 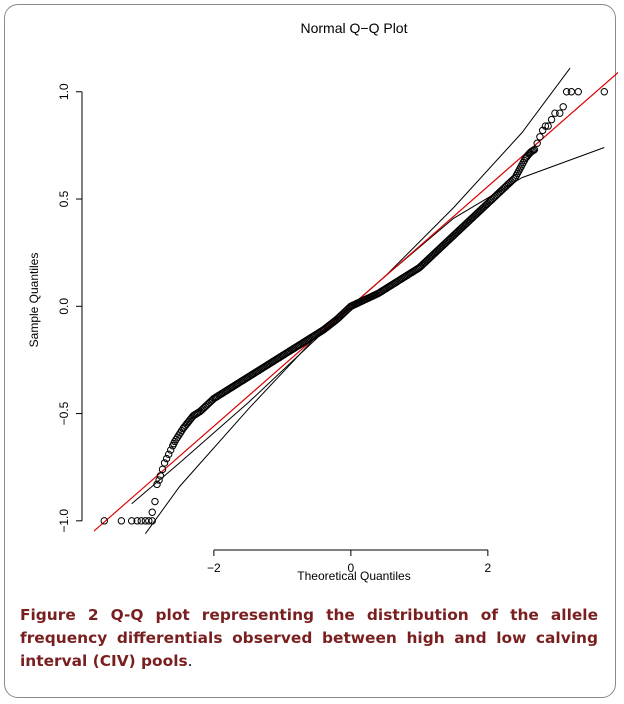 What do you see at coordinates (64, 306) in the screenshot?
I see `y-tick-label: 0.0` at bounding box center [64, 306].